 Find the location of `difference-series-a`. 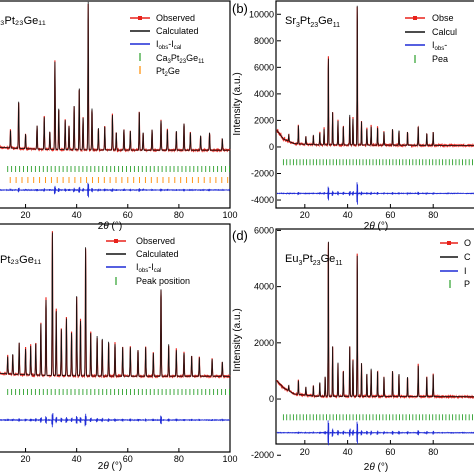

difference-series-a is located at coordinates (115, 190).